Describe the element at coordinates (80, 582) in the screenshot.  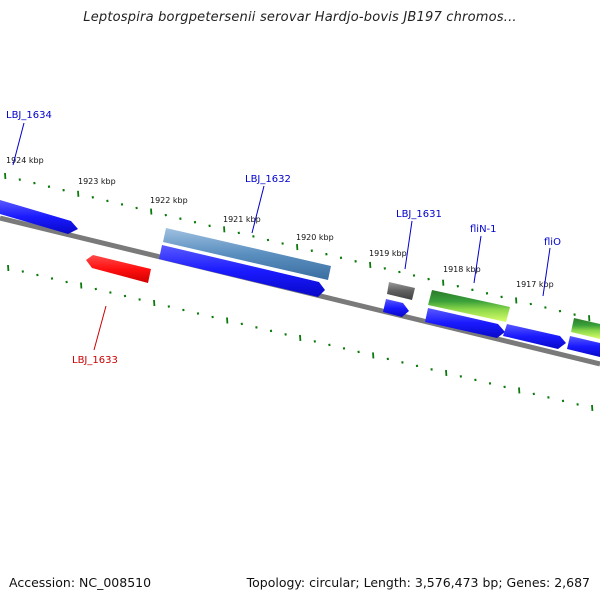
I see `accession-text: Accession: NC_008510` at that location.